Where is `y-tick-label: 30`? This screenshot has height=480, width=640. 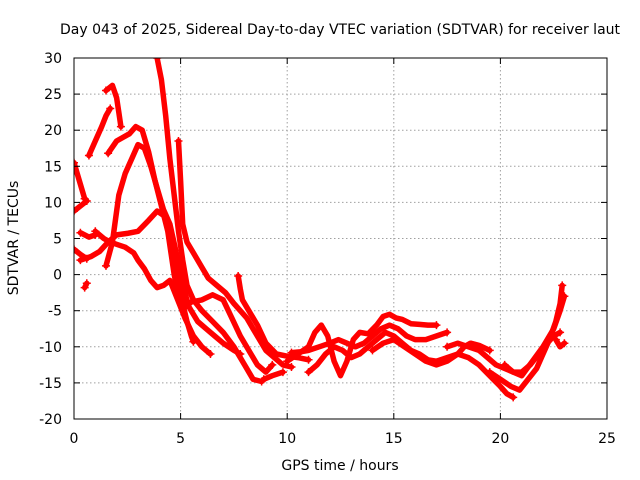 y-tick-label: 30 is located at coordinates (53, 59).